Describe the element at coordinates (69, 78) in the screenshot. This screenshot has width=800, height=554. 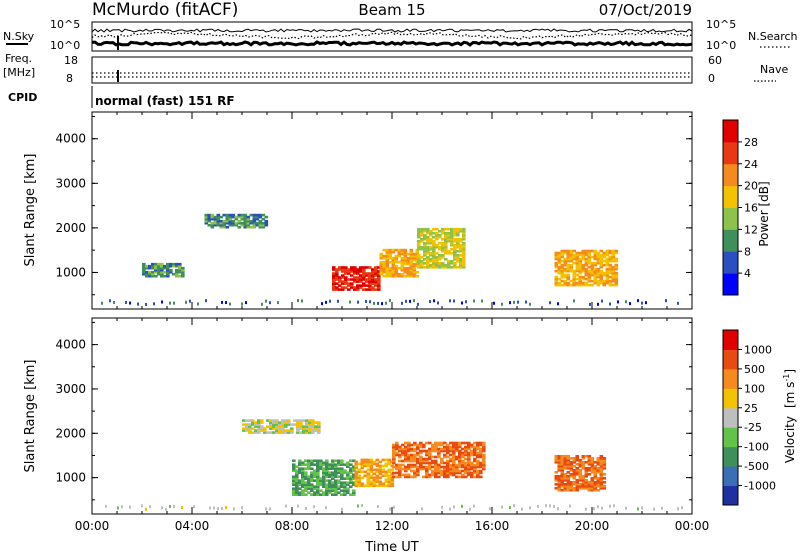
I see `freq-tick-low: 8` at that location.